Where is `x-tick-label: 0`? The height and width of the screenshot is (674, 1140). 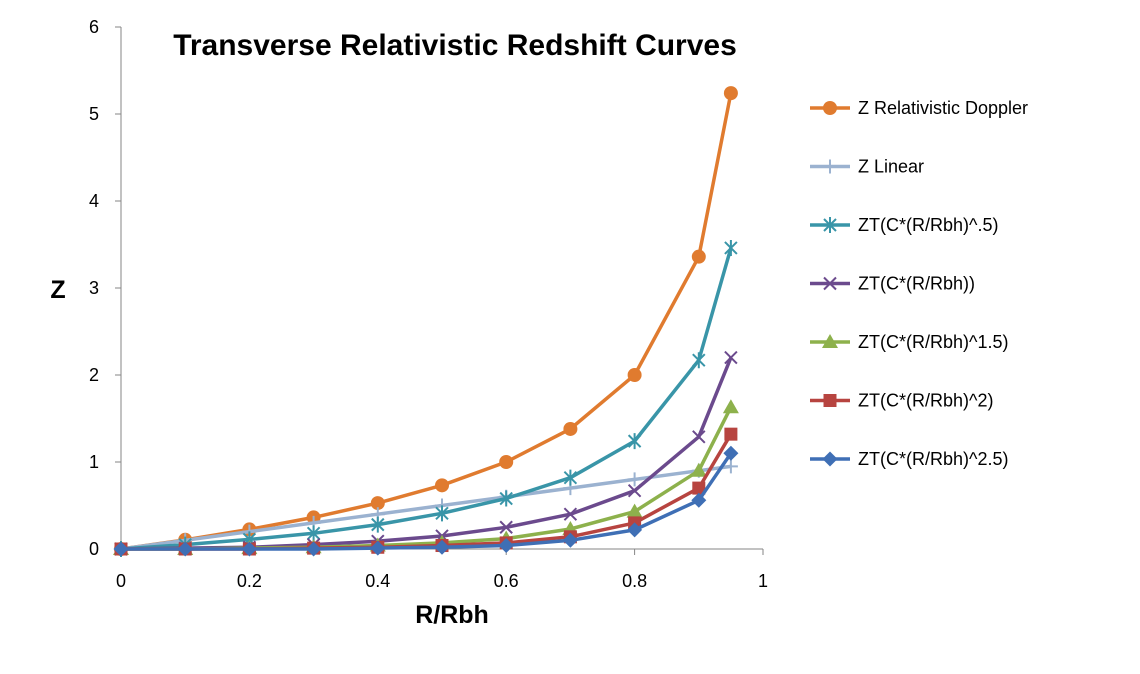
x-tick-label: 0 is located at coordinates (121, 581).